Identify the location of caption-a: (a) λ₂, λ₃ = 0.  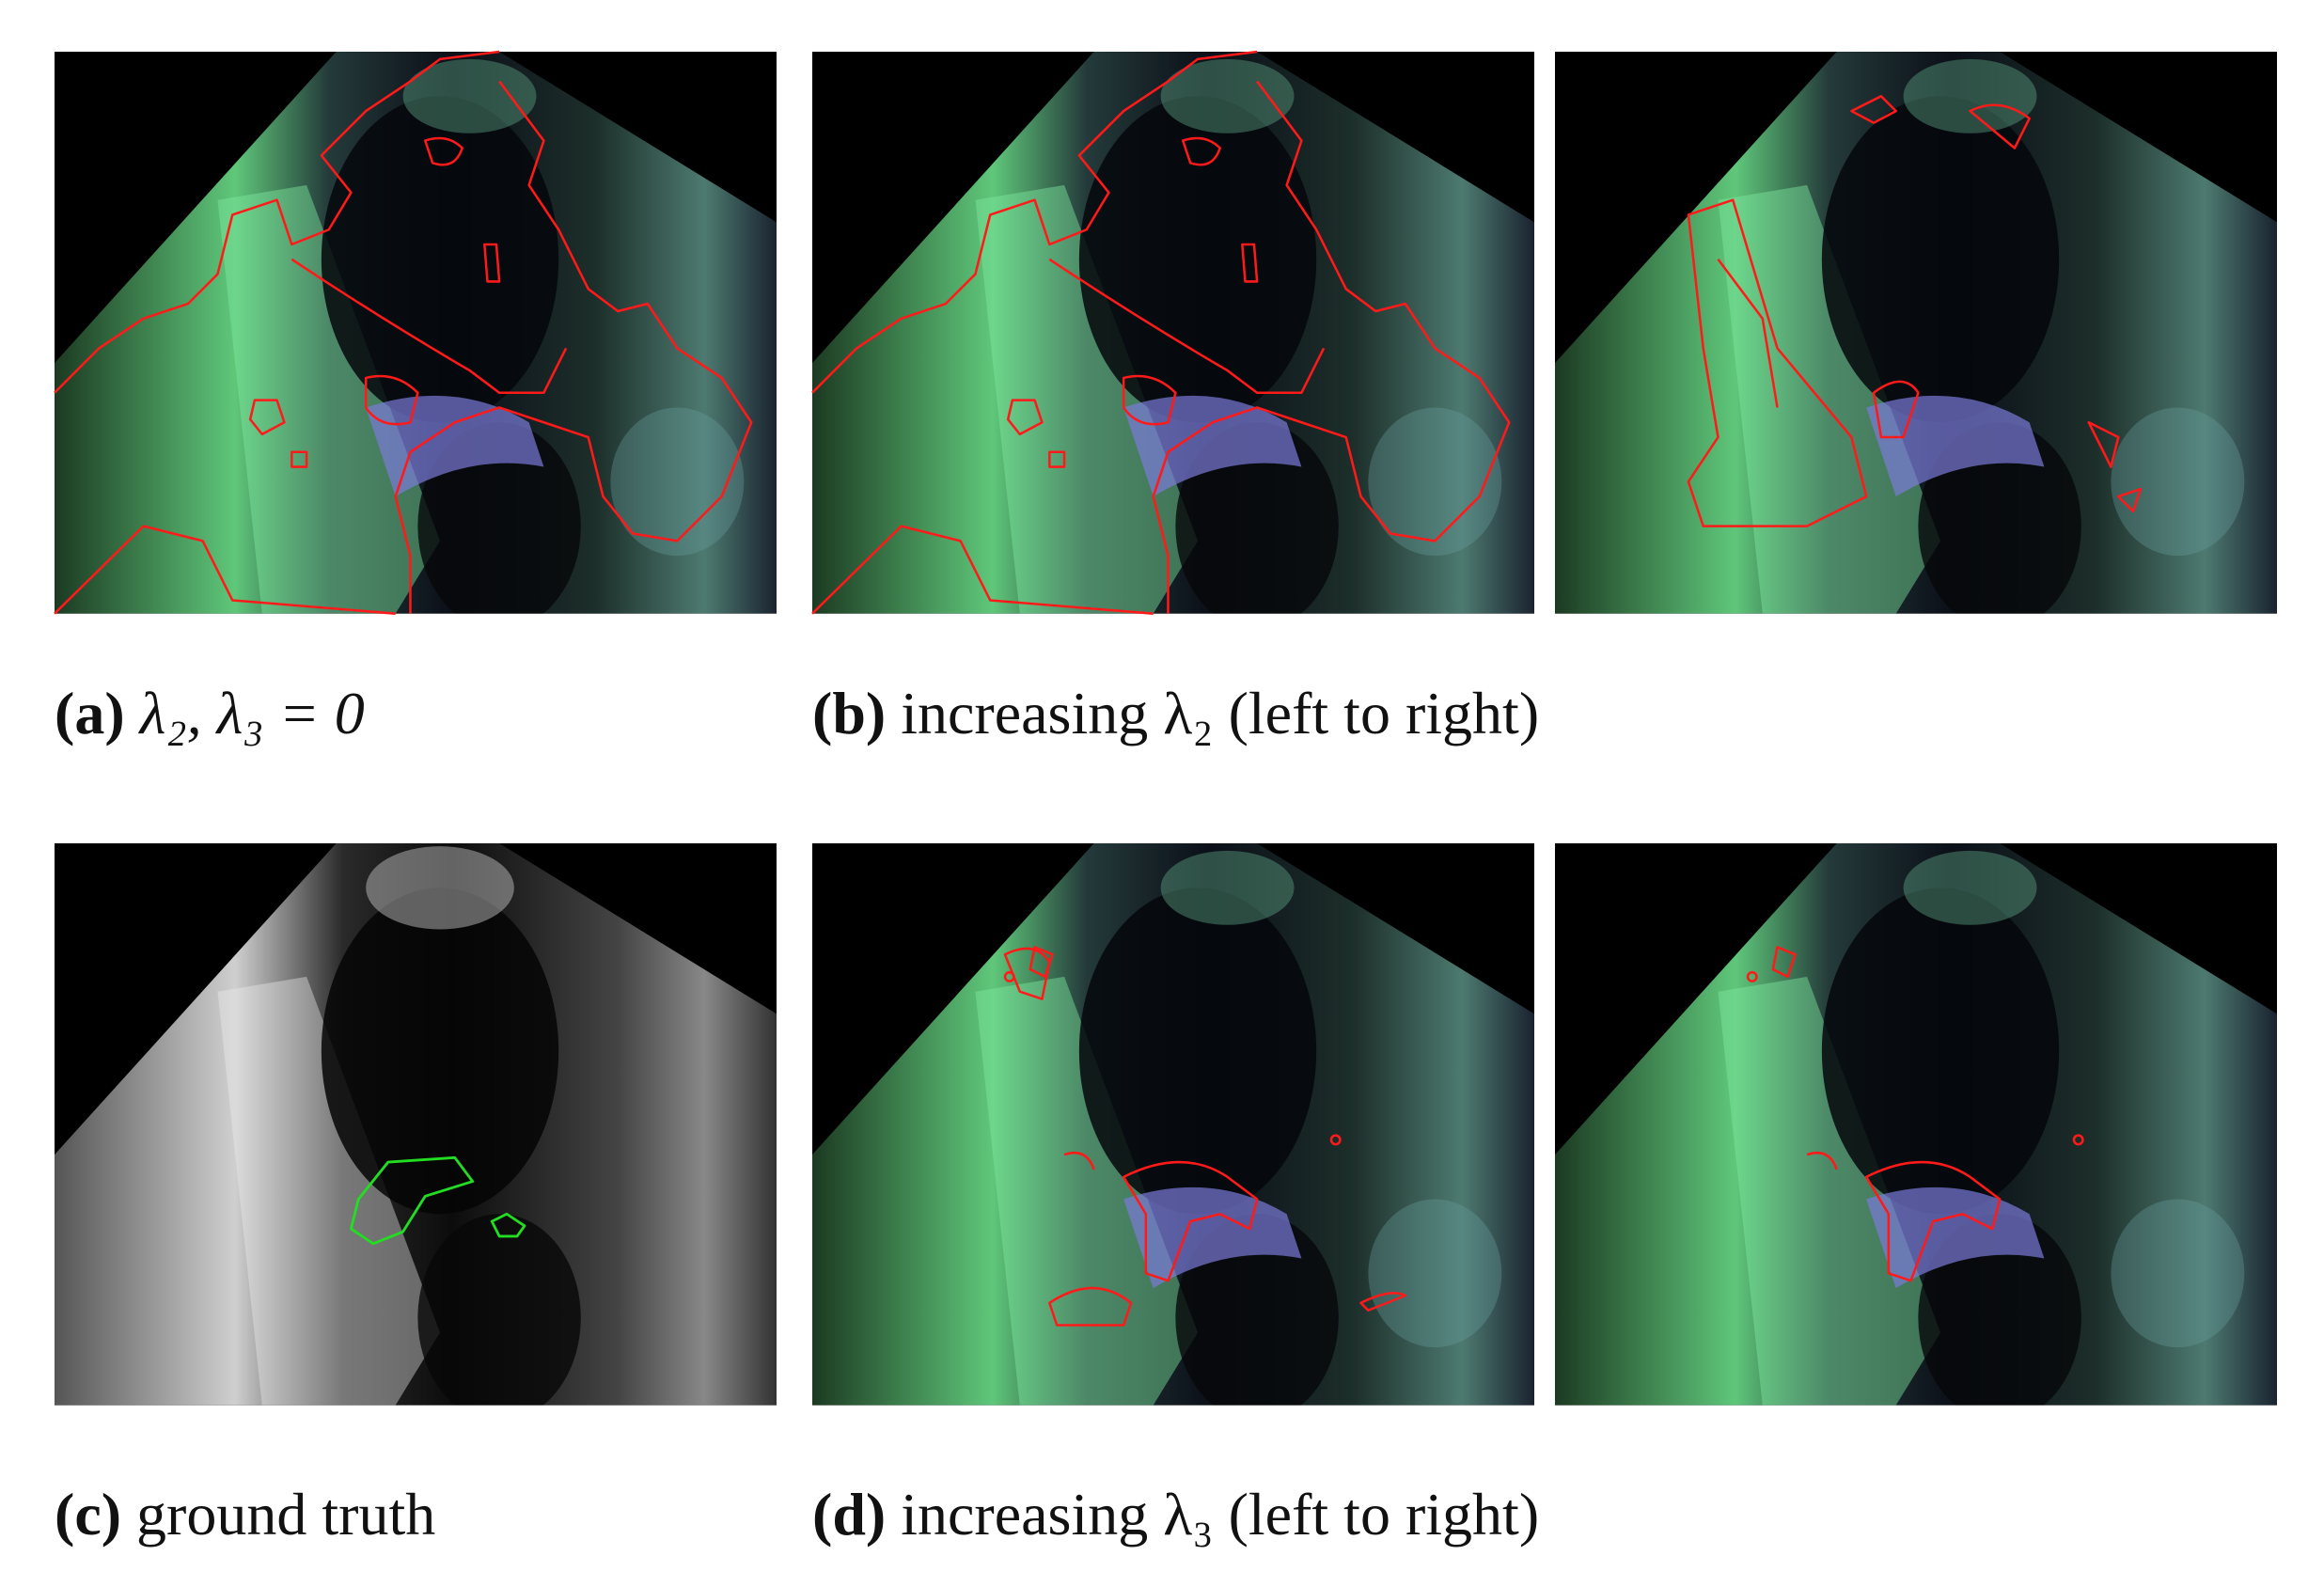
(210, 713).